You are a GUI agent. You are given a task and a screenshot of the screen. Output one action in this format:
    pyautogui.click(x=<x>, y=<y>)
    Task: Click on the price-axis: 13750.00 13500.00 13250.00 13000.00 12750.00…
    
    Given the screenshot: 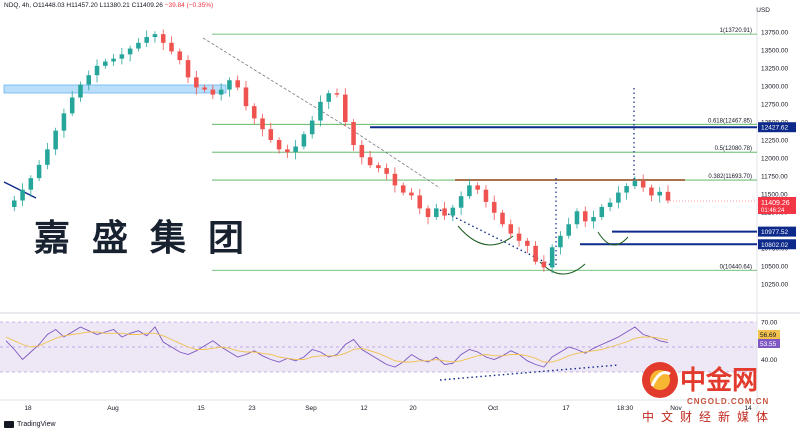 What is the action you would take?
    pyautogui.click(x=774, y=159)
    